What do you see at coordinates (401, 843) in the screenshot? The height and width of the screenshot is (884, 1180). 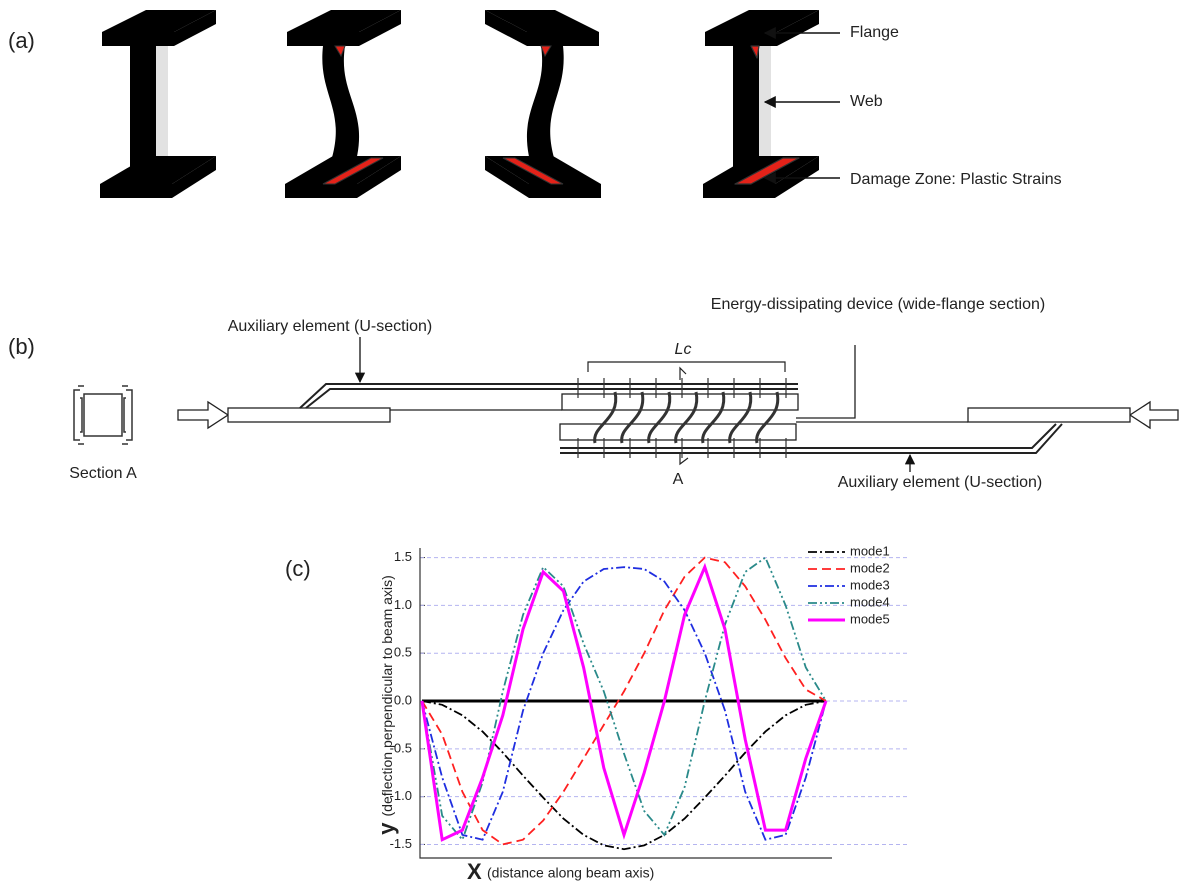 I see `y-tick-label: -1.5` at bounding box center [401, 843].